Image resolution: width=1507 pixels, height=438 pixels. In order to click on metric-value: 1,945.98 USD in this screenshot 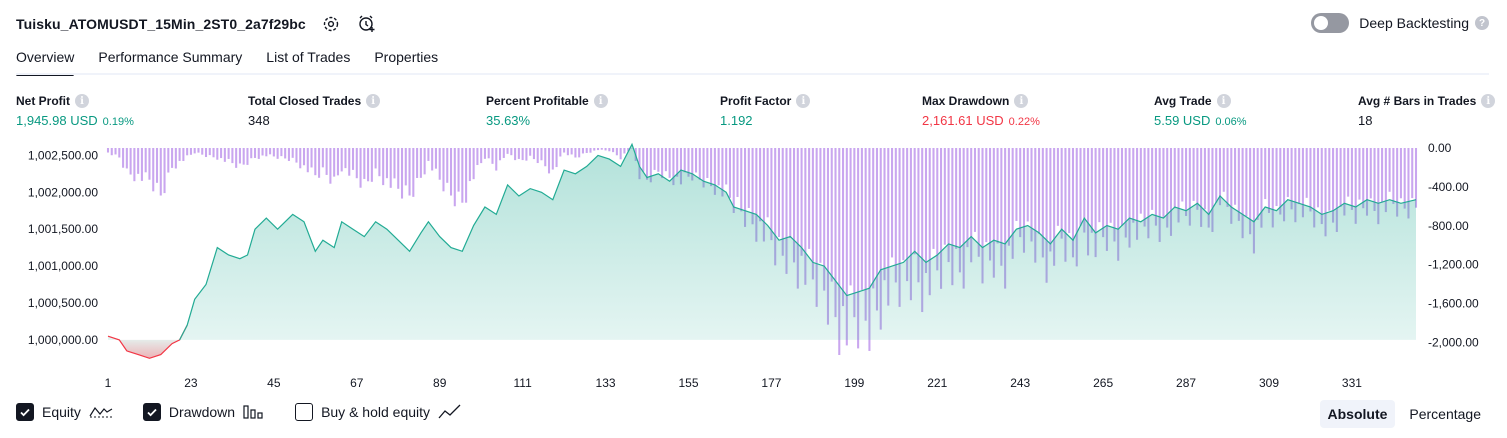, I will do `click(57, 120)`.